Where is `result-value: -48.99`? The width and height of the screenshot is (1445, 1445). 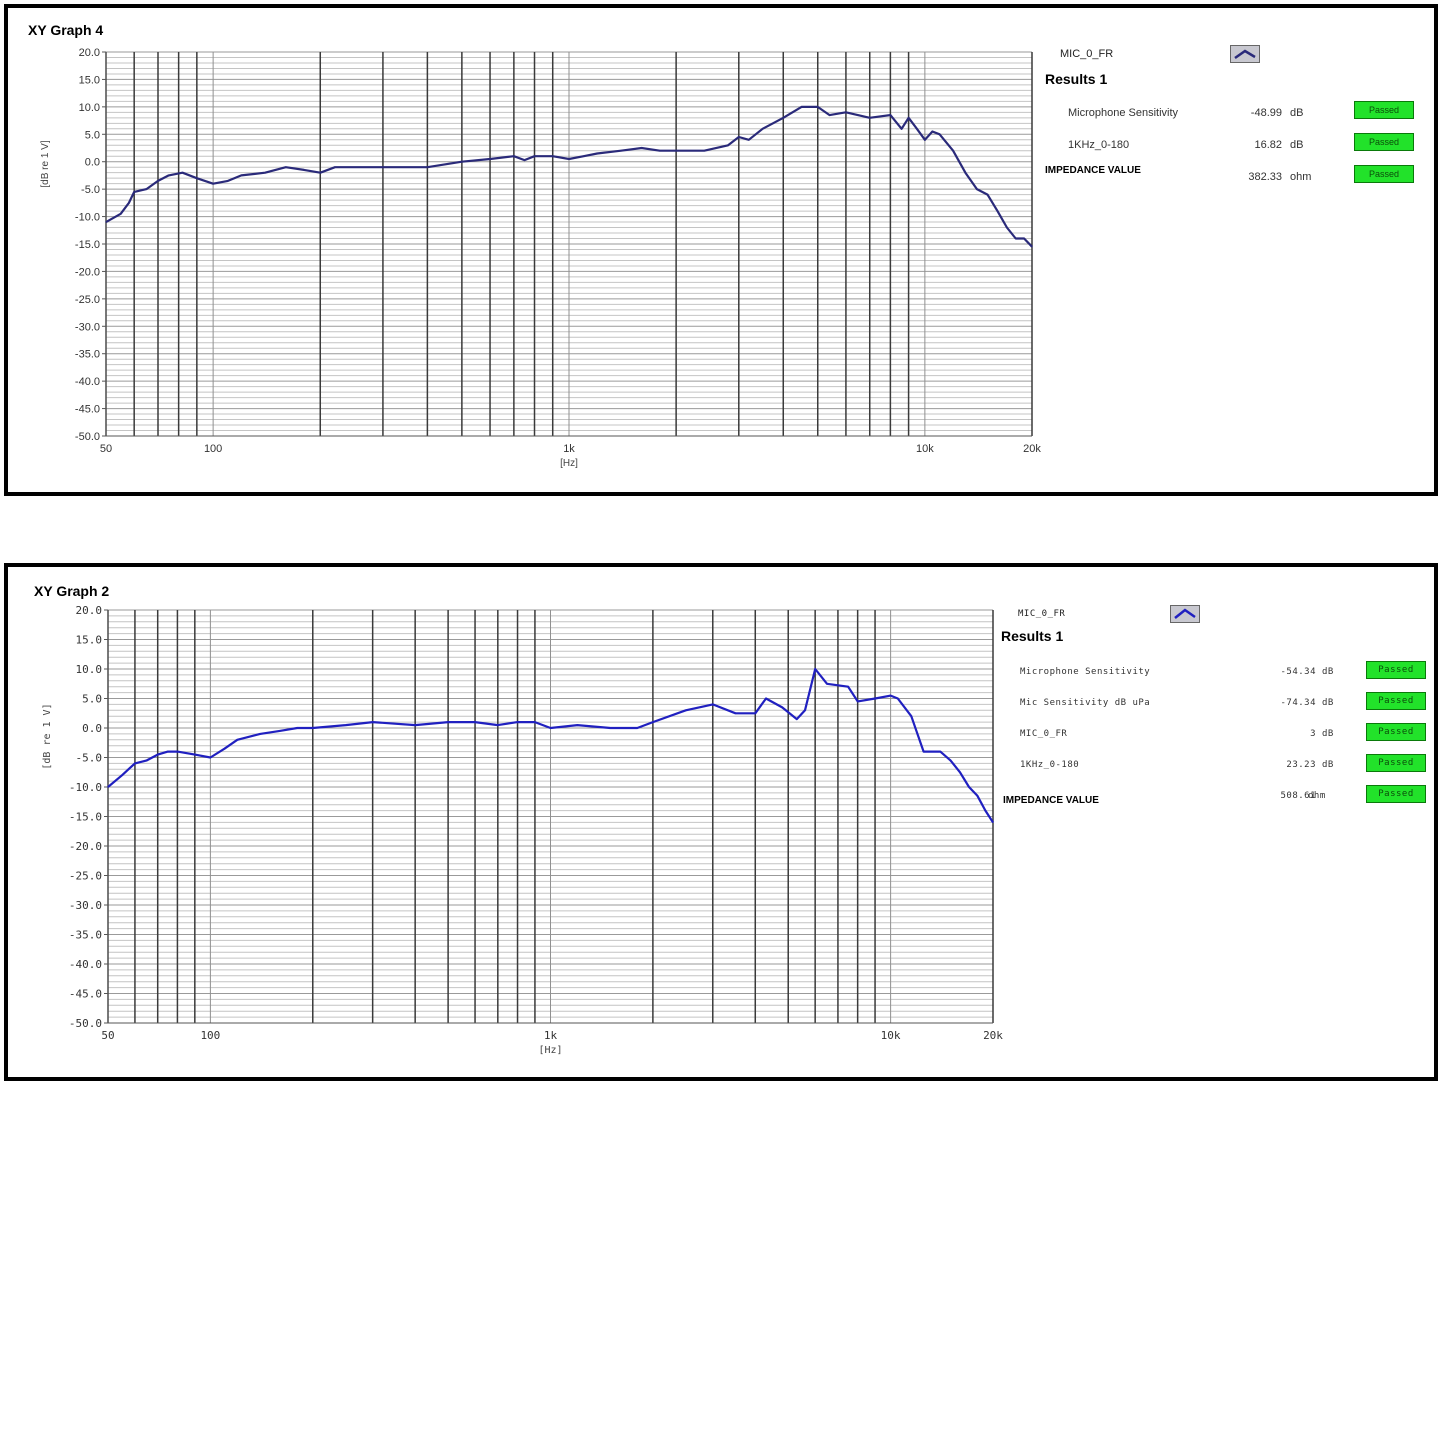
result-value: -48.99 is located at coordinates (1266, 113).